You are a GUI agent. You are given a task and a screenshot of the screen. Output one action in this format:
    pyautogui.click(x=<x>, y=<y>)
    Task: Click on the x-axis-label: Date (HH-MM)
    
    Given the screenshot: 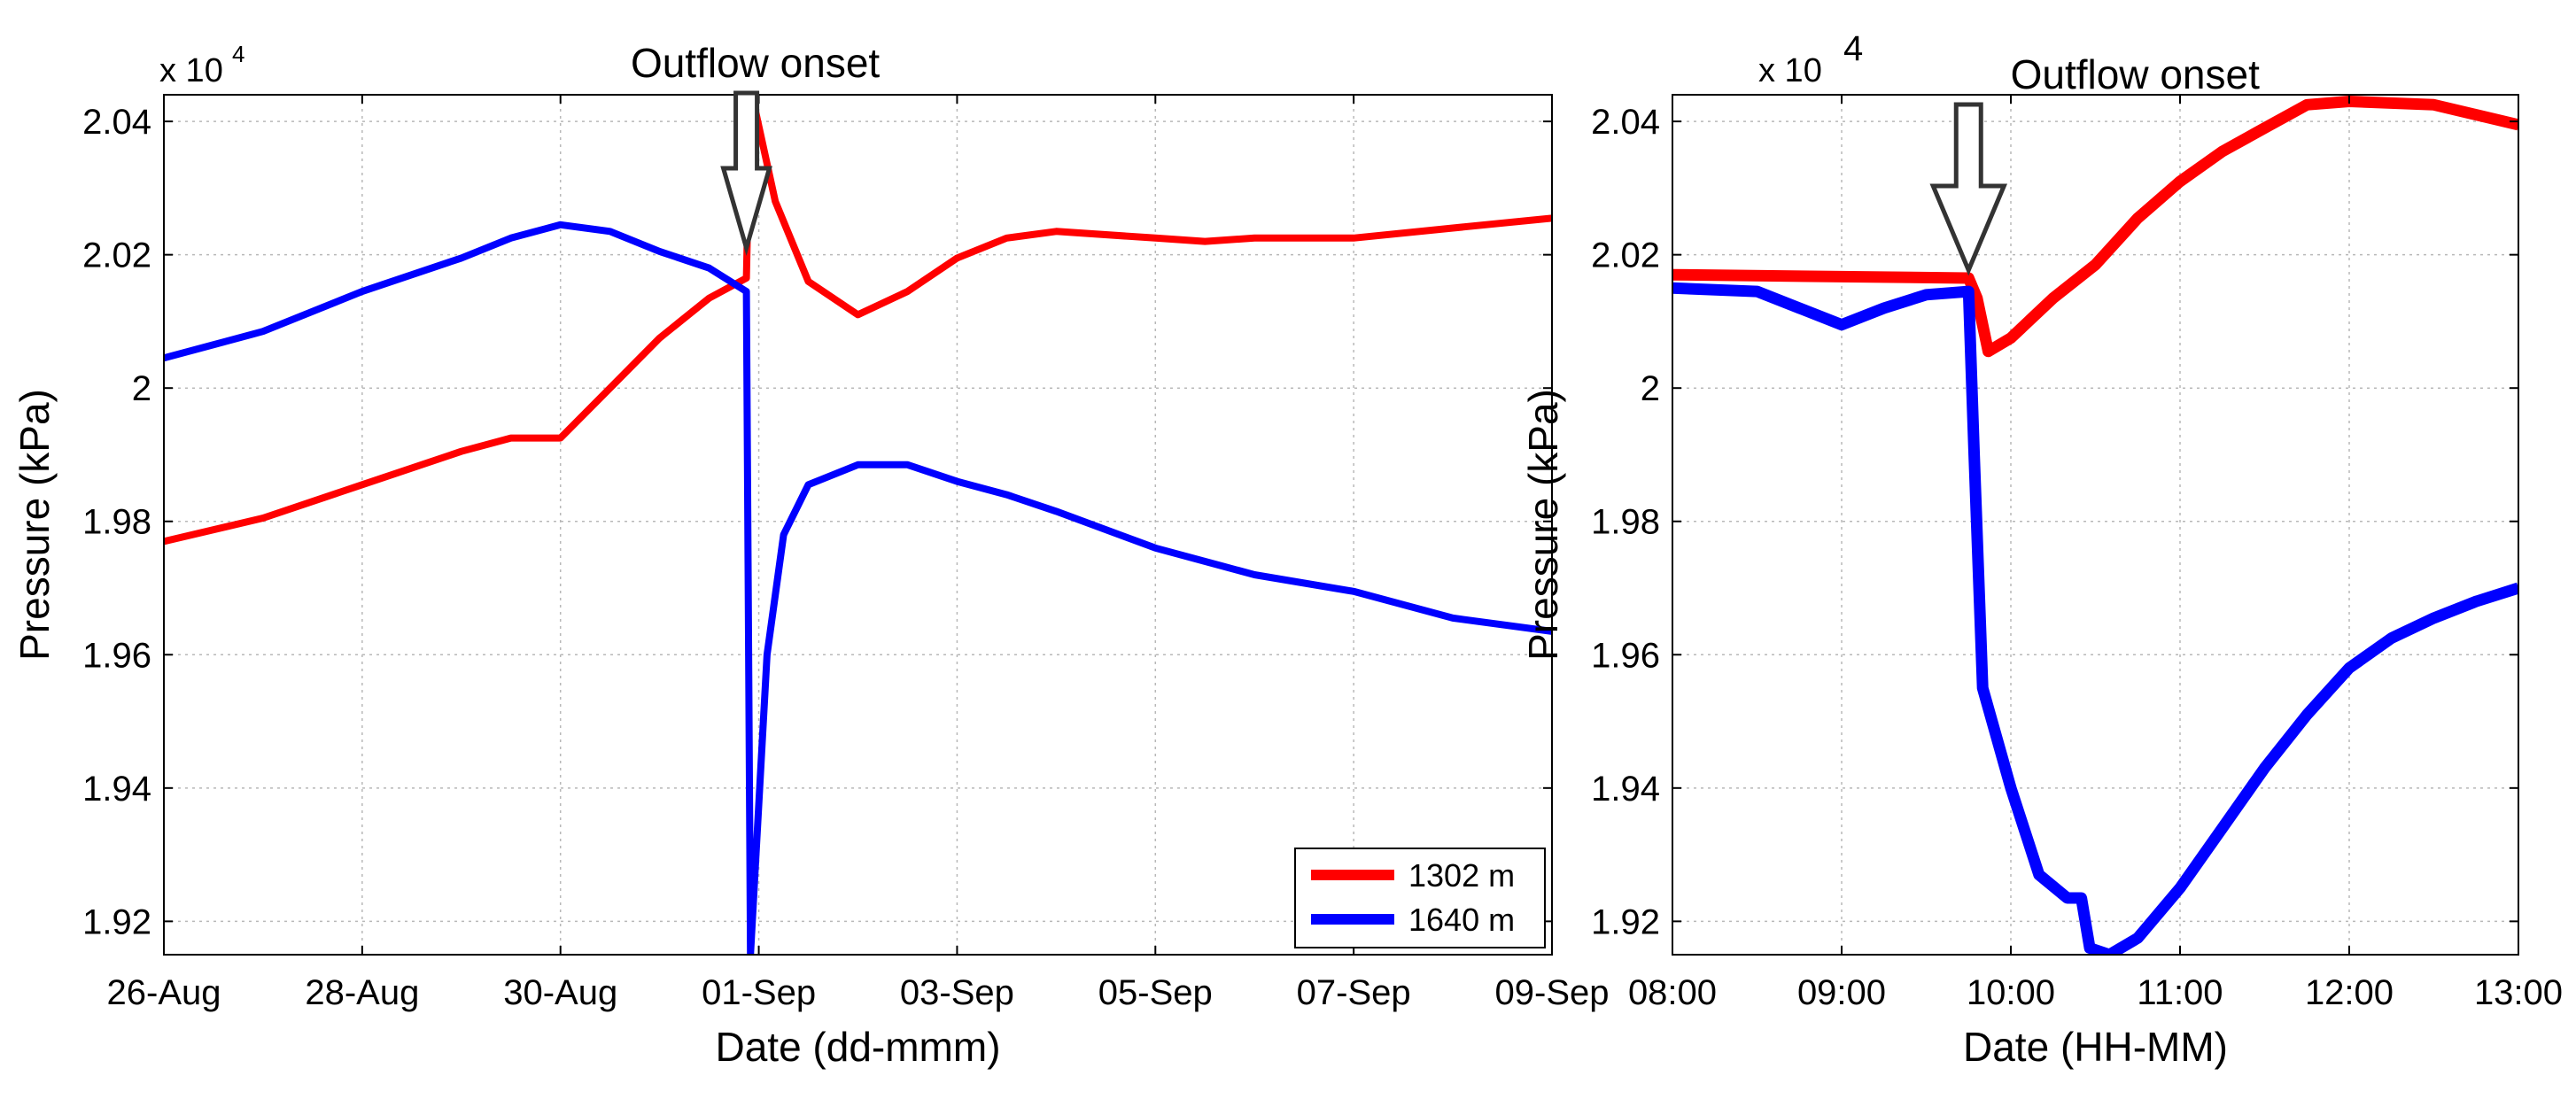 What is the action you would take?
    pyautogui.click(x=2095, y=1047)
    